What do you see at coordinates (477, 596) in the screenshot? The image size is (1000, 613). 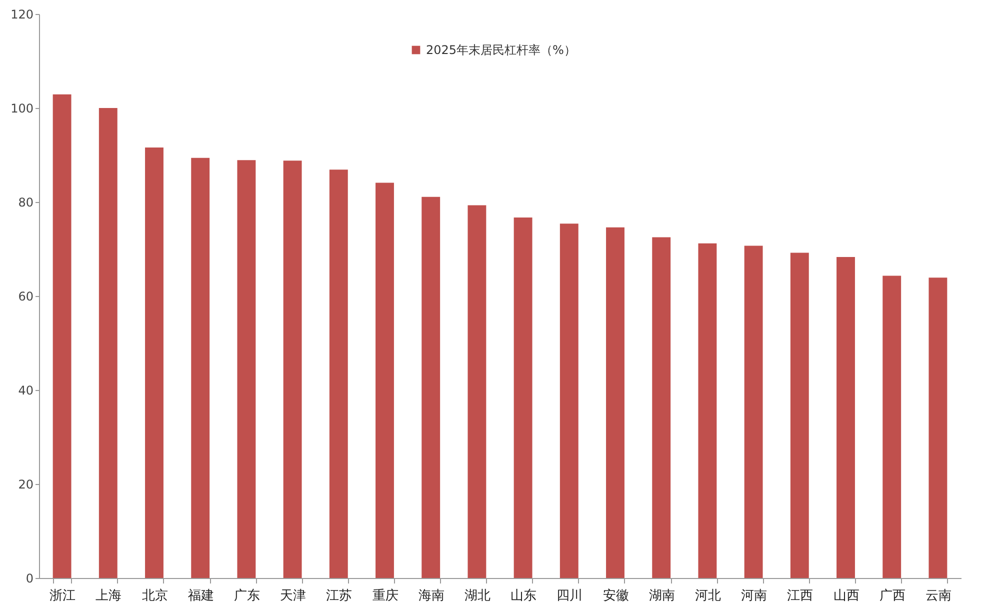 I see `x-tick-label: 湖北` at bounding box center [477, 596].